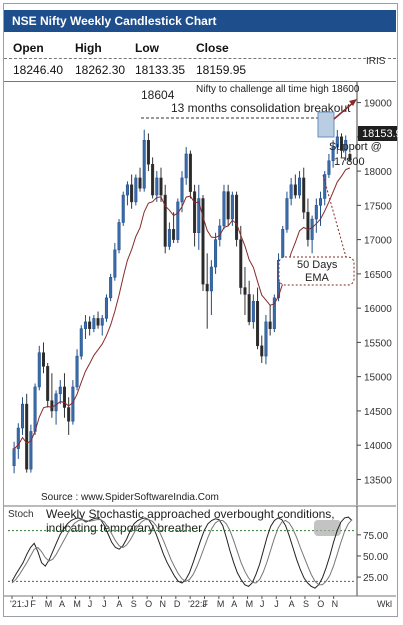 The width and height of the screenshot is (403, 625). I want to click on price-tick-label: 16000, so click(378, 309).